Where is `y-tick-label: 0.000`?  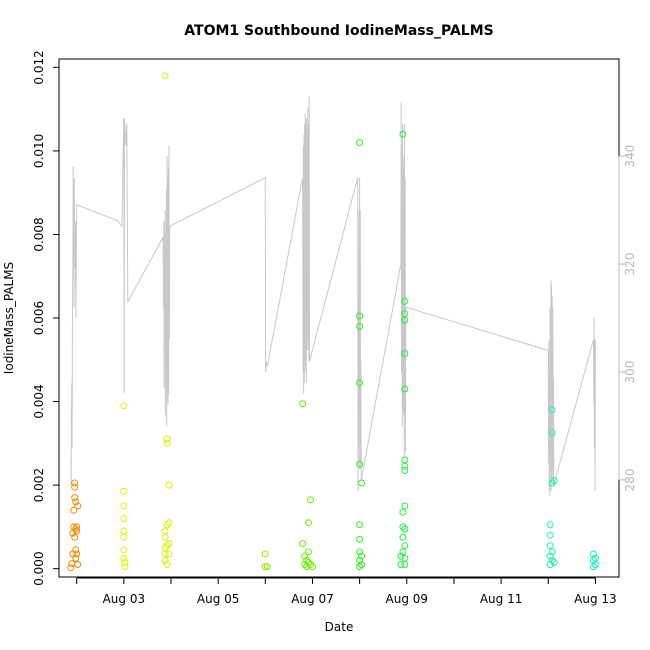 y-tick-label: 0.000 is located at coordinates (39, 568).